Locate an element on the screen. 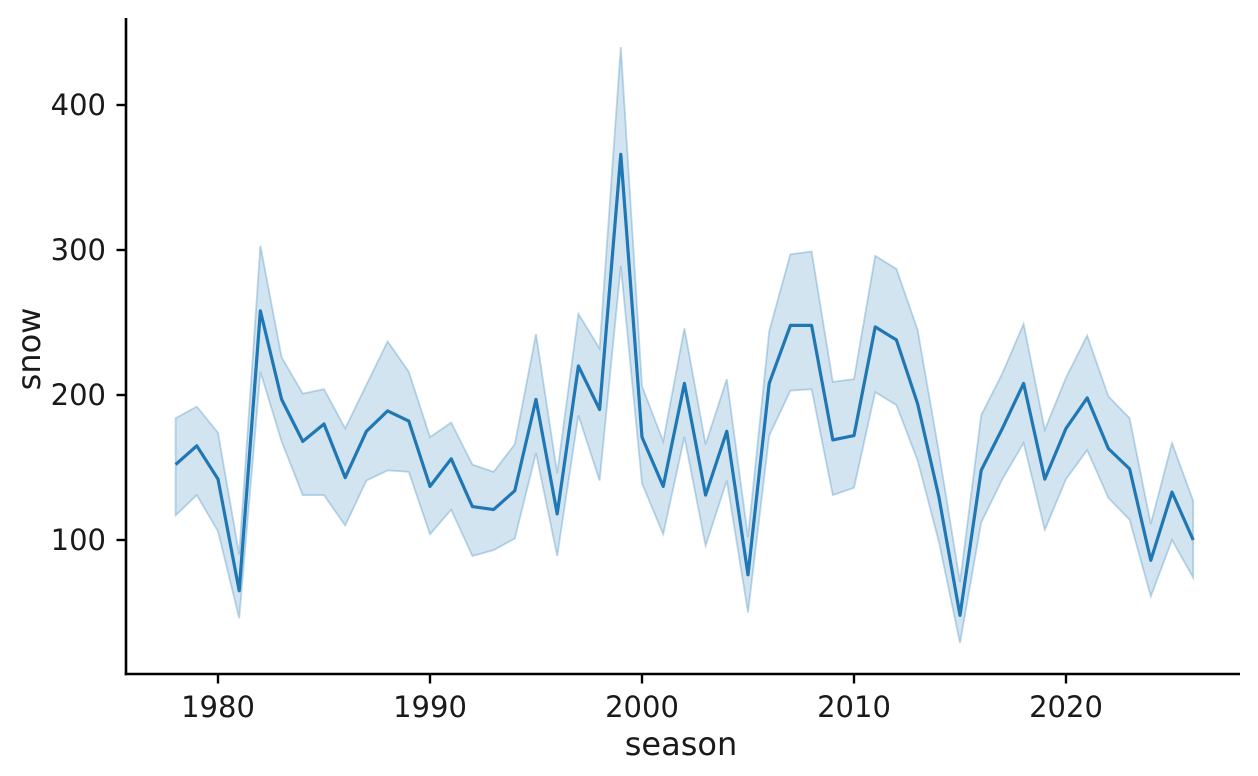  x-tick-label: 1980 is located at coordinates (218, 707).